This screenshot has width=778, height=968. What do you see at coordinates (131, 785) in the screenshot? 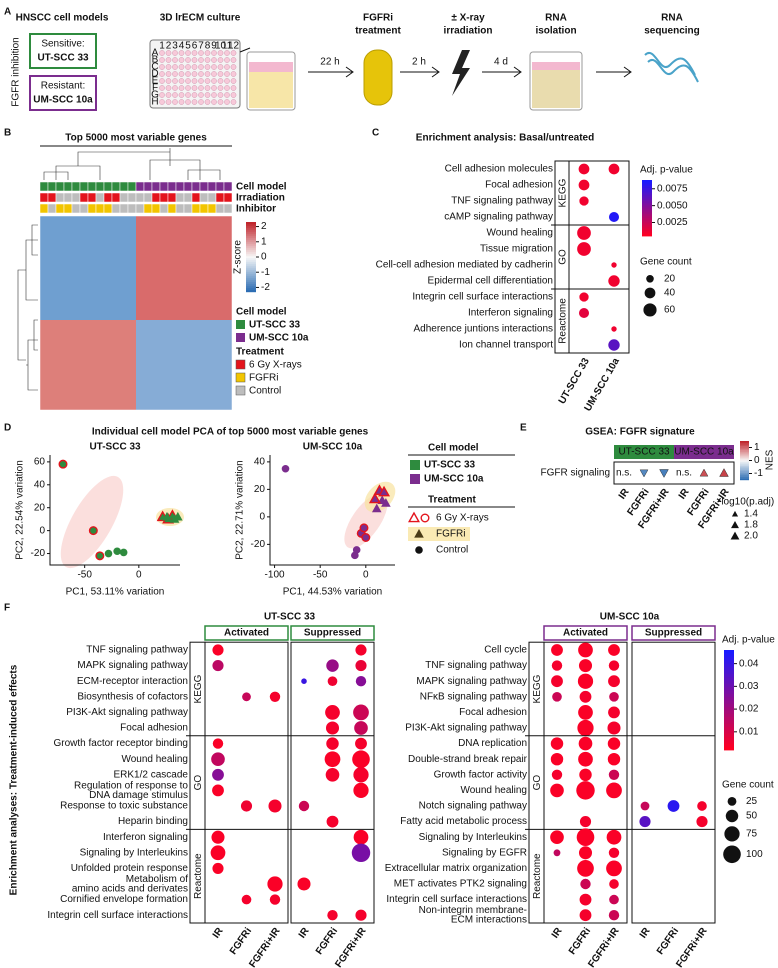
I see `row-label: Regulation of response to` at bounding box center [131, 785].